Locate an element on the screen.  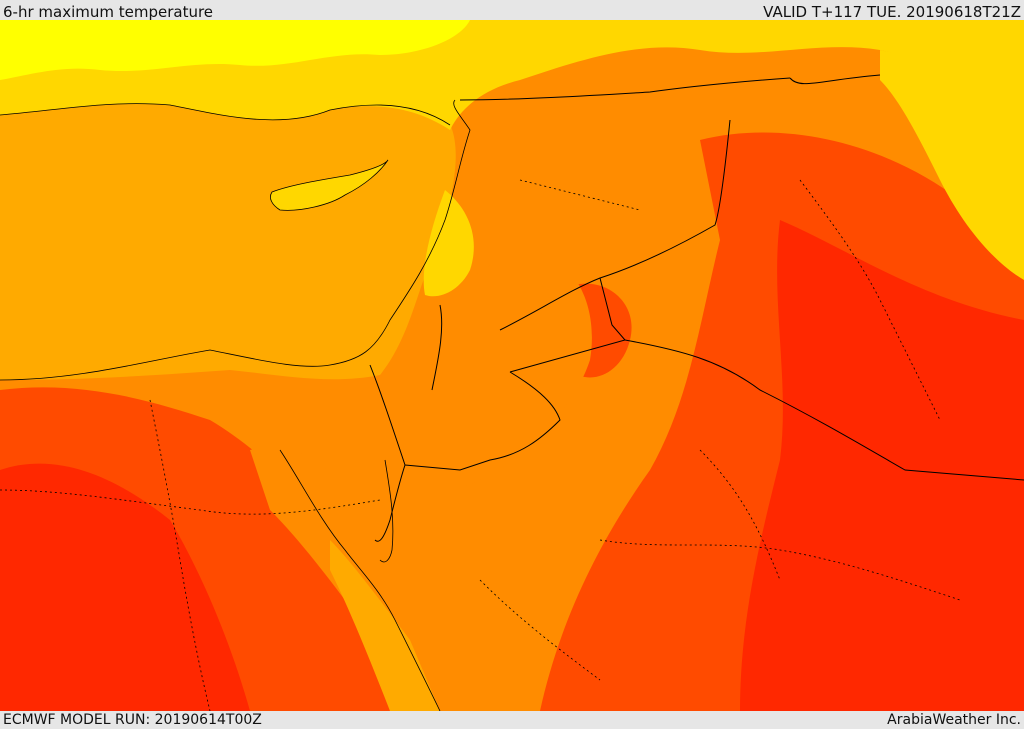
lebanon-yellow is located at coordinates (448, 243).